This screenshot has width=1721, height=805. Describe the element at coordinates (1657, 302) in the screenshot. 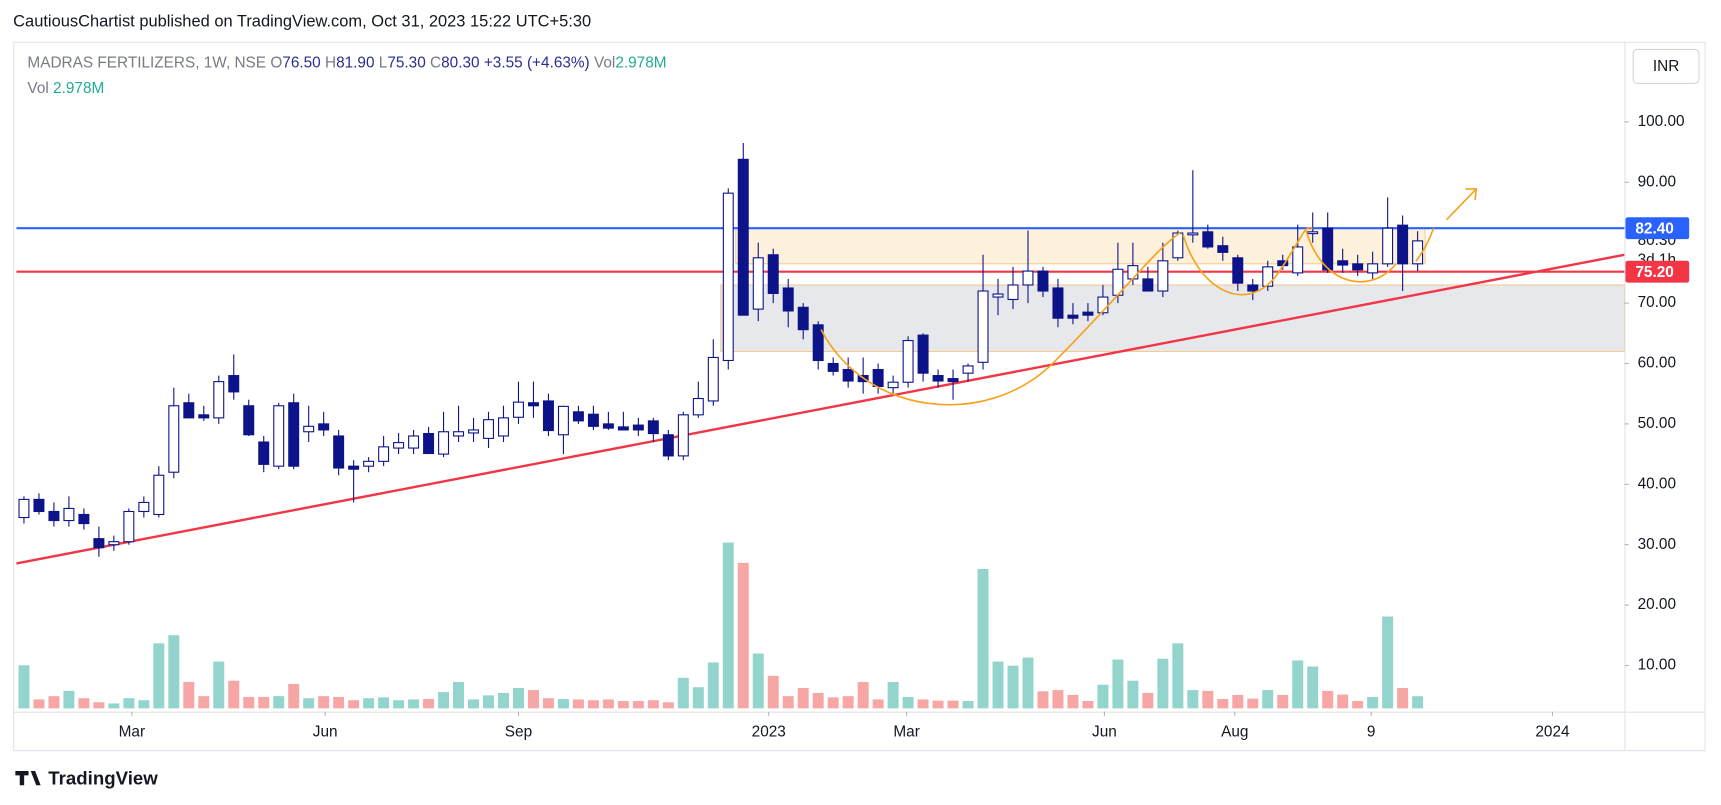

I see `y-tick-label: 70.00` at that location.